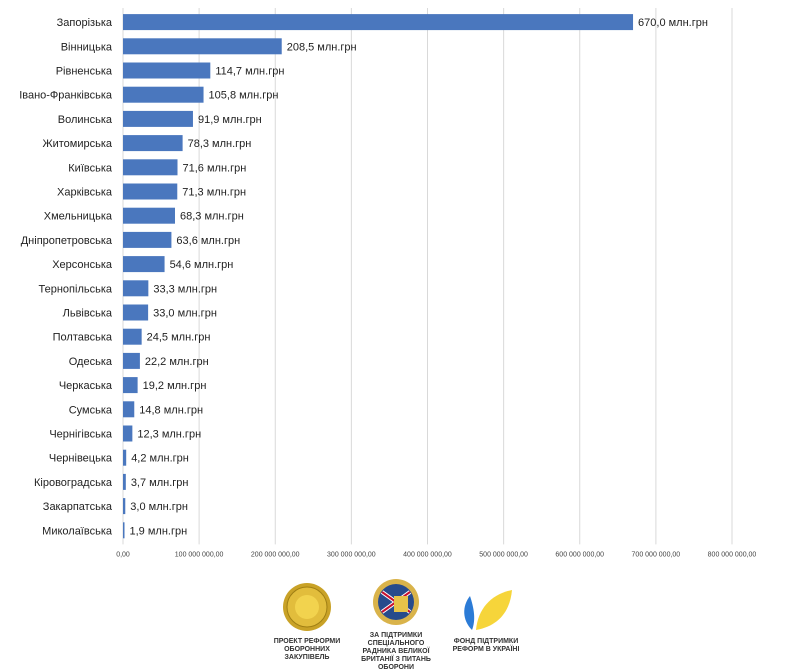 The height and width of the screenshot is (672, 791). Describe the element at coordinates (78, 507) in the screenshot. I see `category-label: Закарпатська` at that location.